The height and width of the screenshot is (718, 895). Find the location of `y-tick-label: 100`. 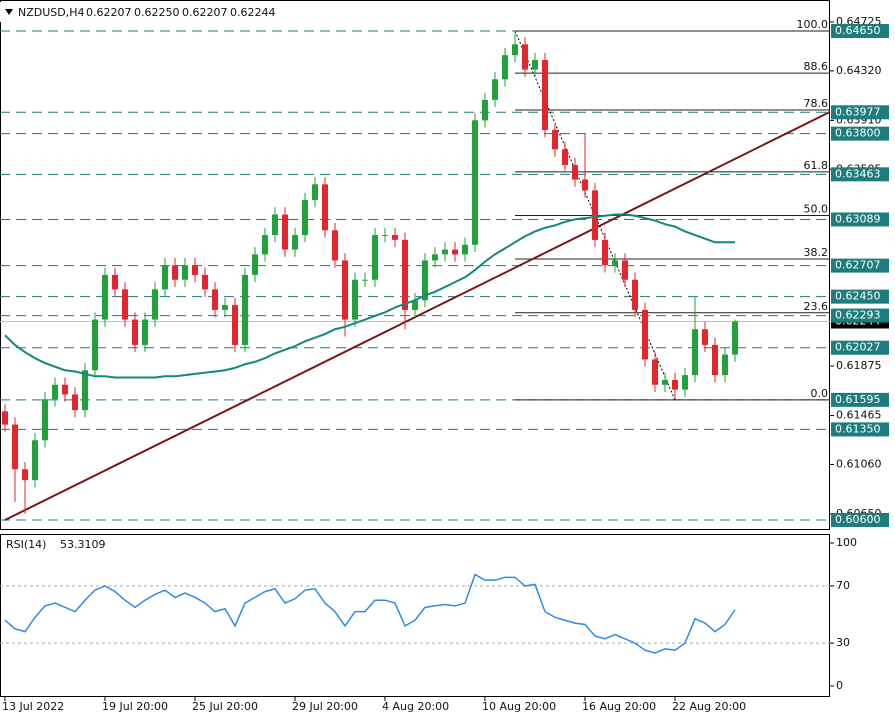

y-tick-label: 100 is located at coordinates (846, 542).